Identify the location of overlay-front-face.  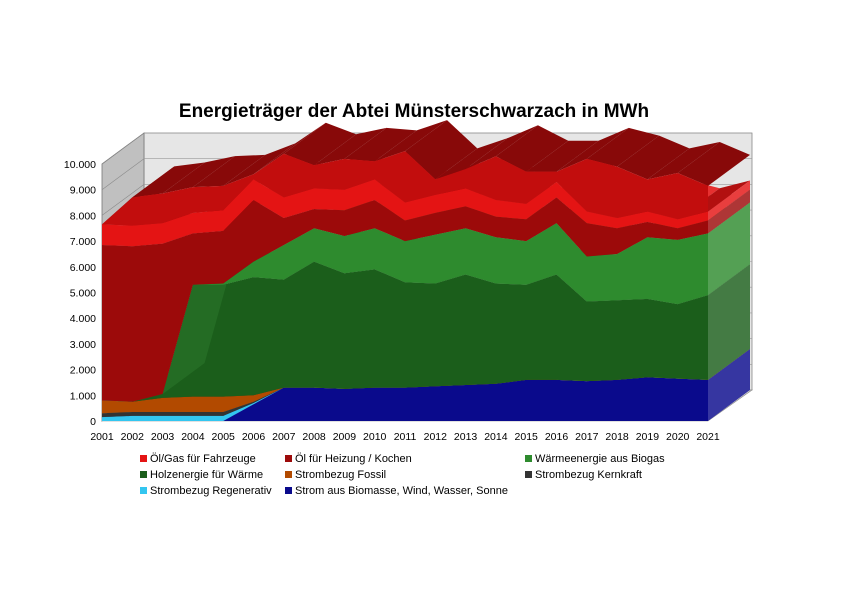
(405, 188).